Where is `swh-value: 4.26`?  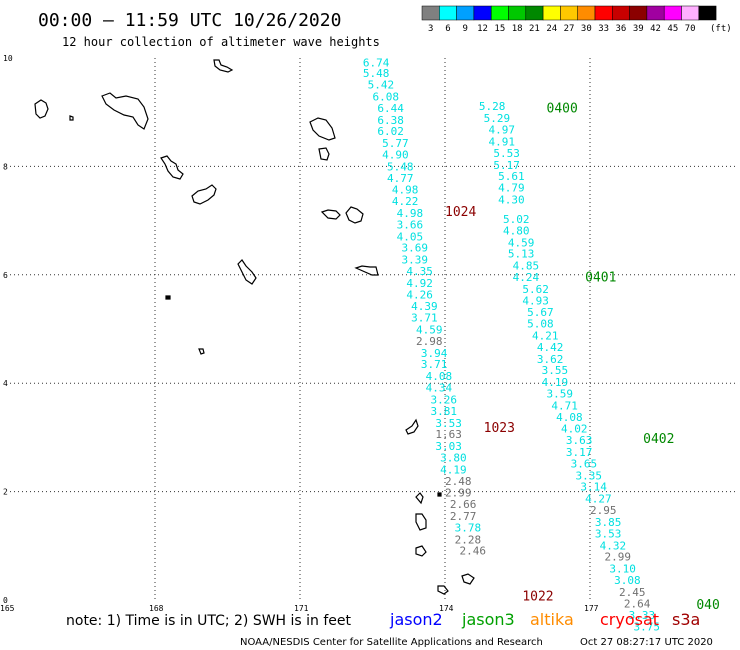 swh-value: 4.26 is located at coordinates (419, 294).